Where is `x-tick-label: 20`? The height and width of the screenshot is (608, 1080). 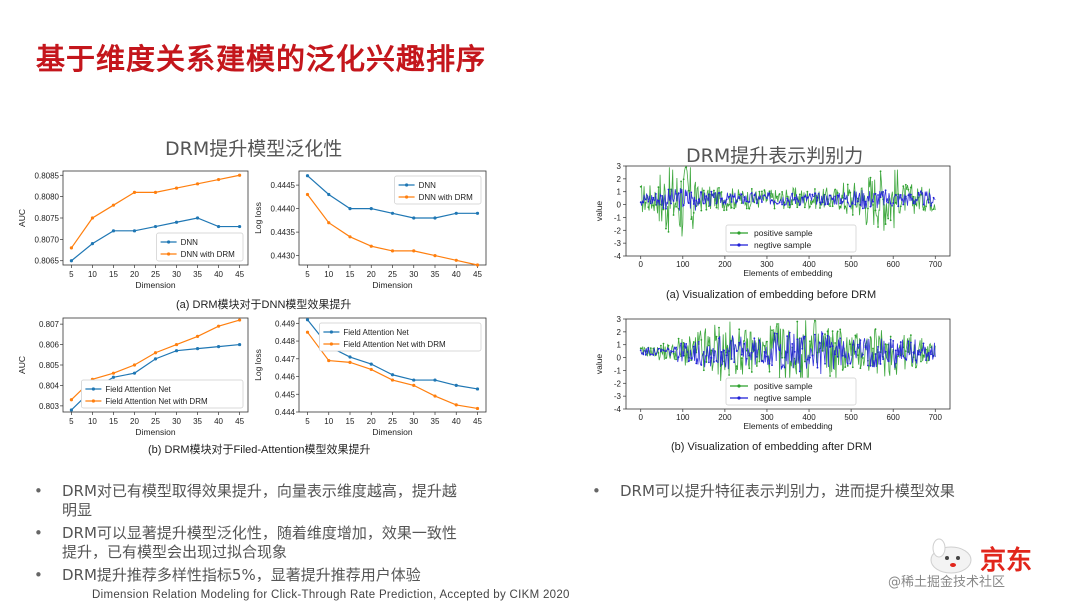
x-tick-label: 20 is located at coordinates (134, 274).